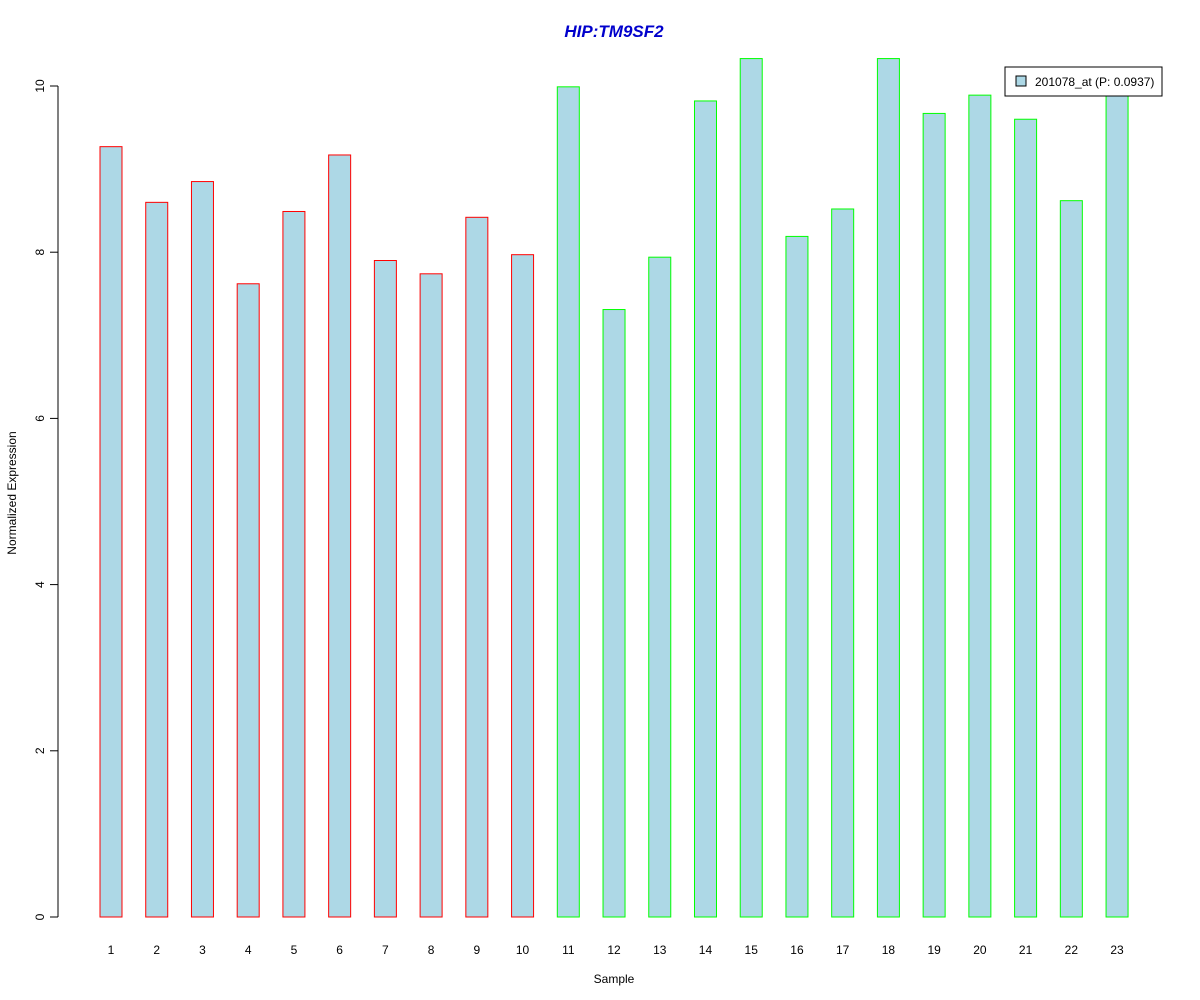 The height and width of the screenshot is (1000, 1200). What do you see at coordinates (1094, 82) in the screenshot?
I see `legend-label: 201078_at (P: 0.0937)` at bounding box center [1094, 82].